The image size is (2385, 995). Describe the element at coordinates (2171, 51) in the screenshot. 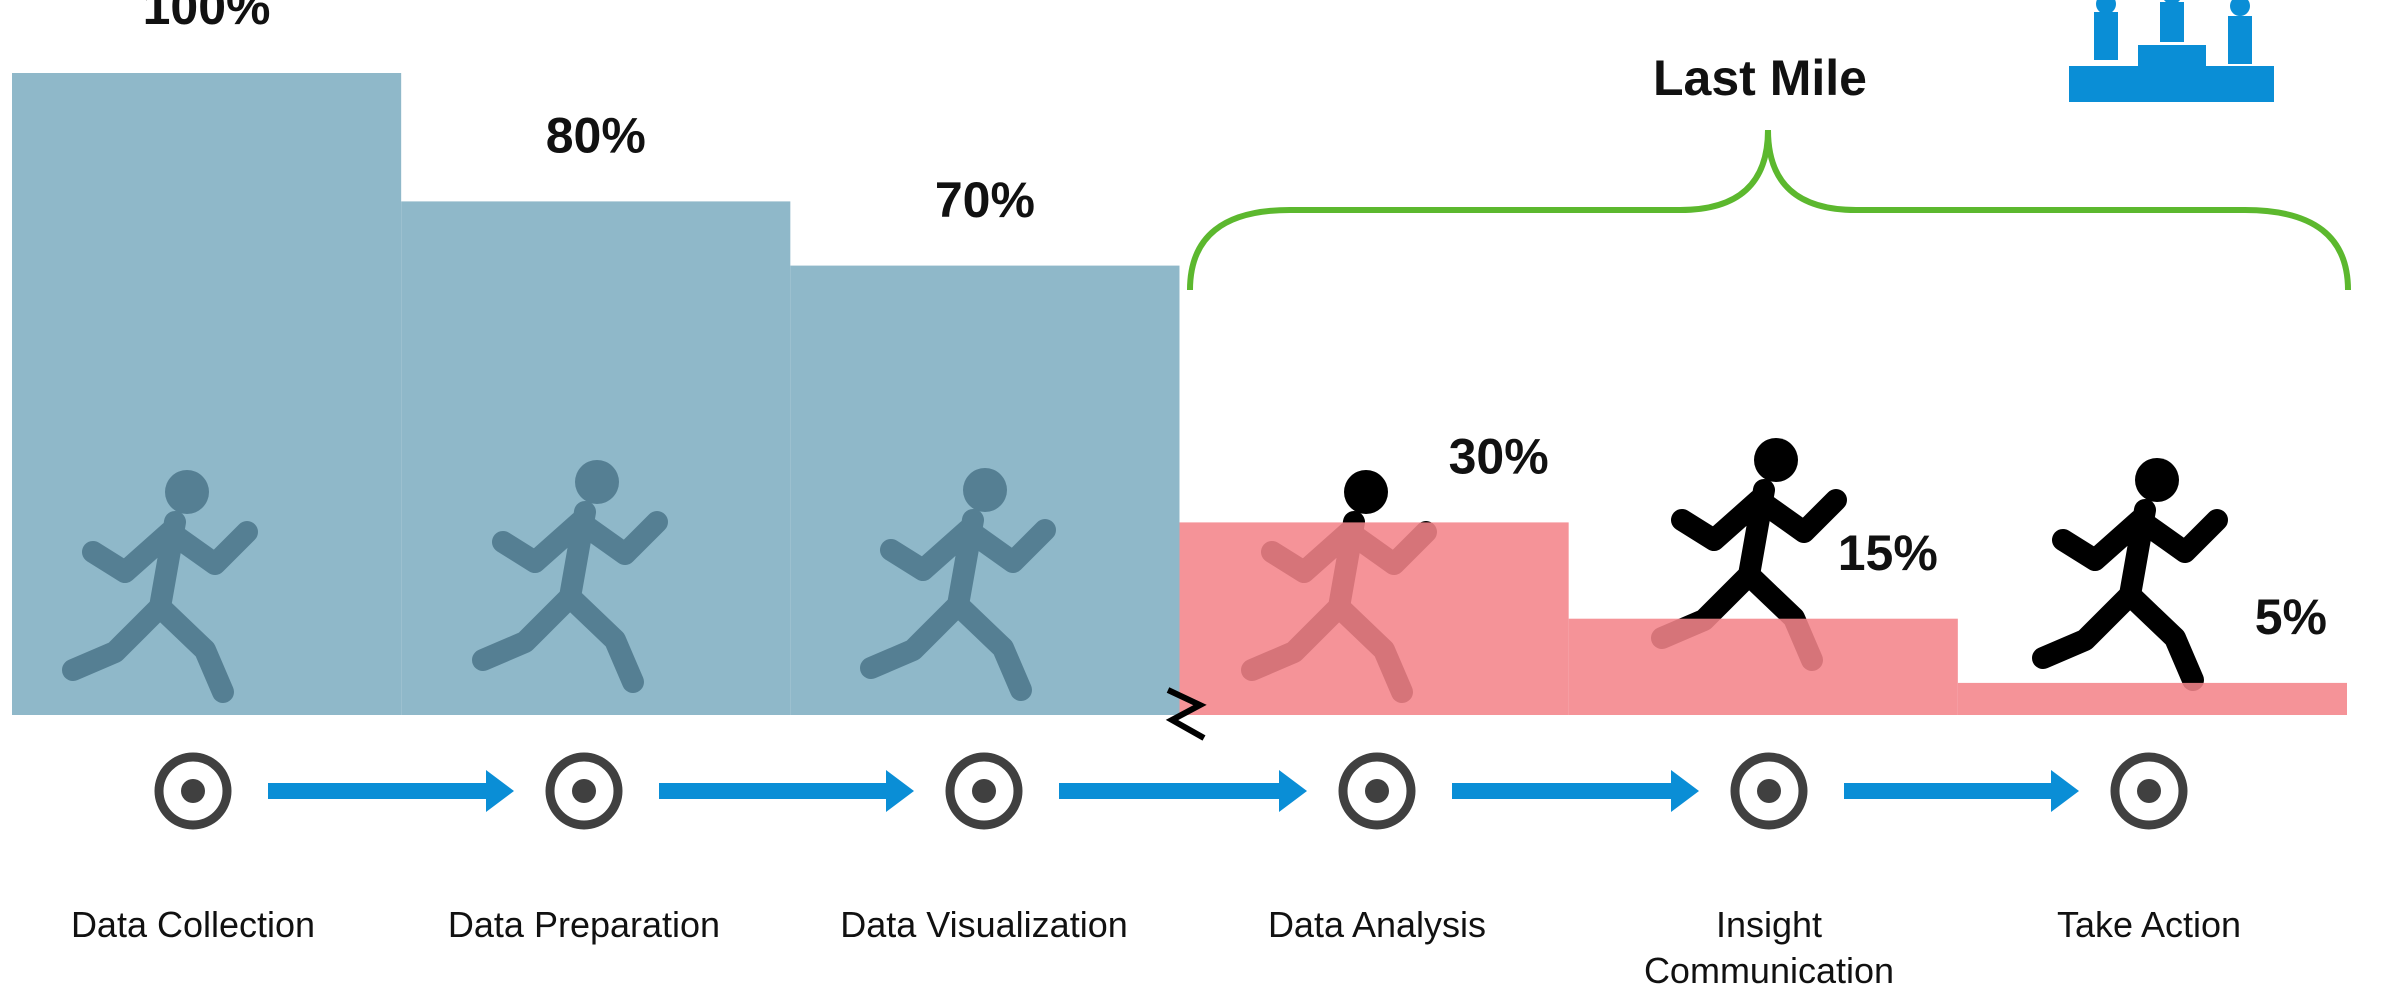

I see `podium-icon` at that location.